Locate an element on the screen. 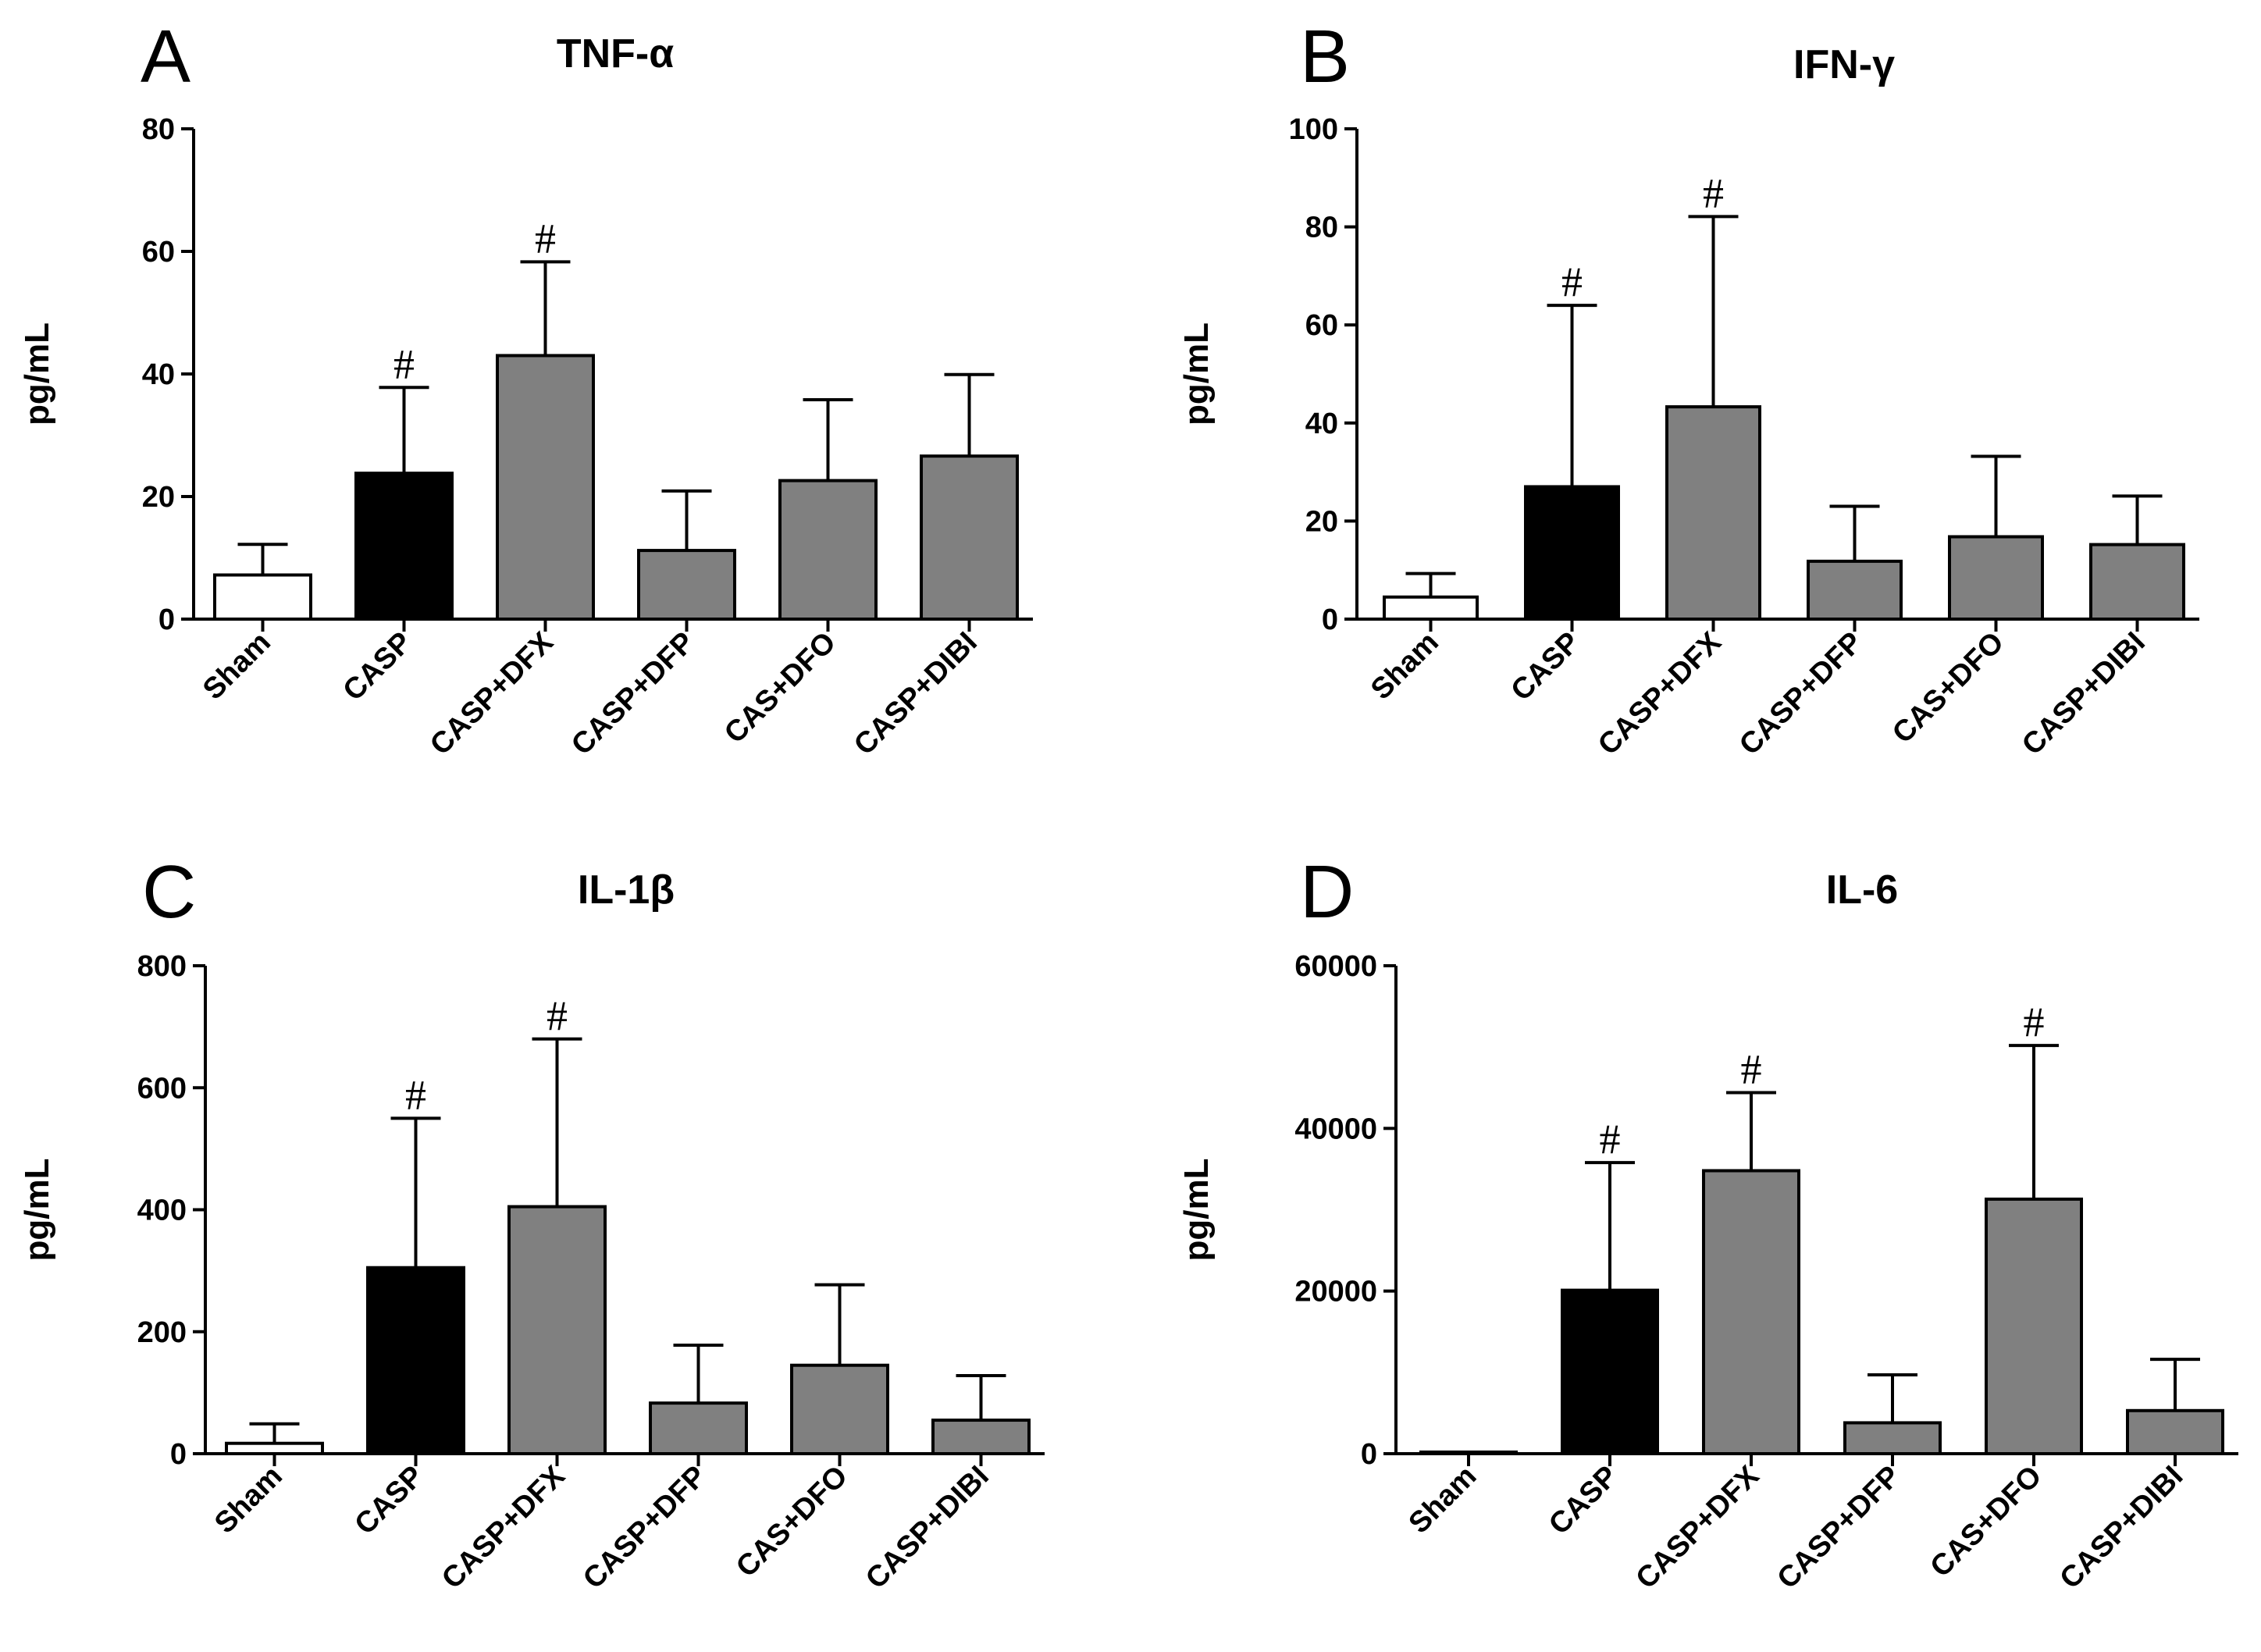 This screenshot has height=1652, width=2261. chart-title: IL-1β is located at coordinates (627, 890).